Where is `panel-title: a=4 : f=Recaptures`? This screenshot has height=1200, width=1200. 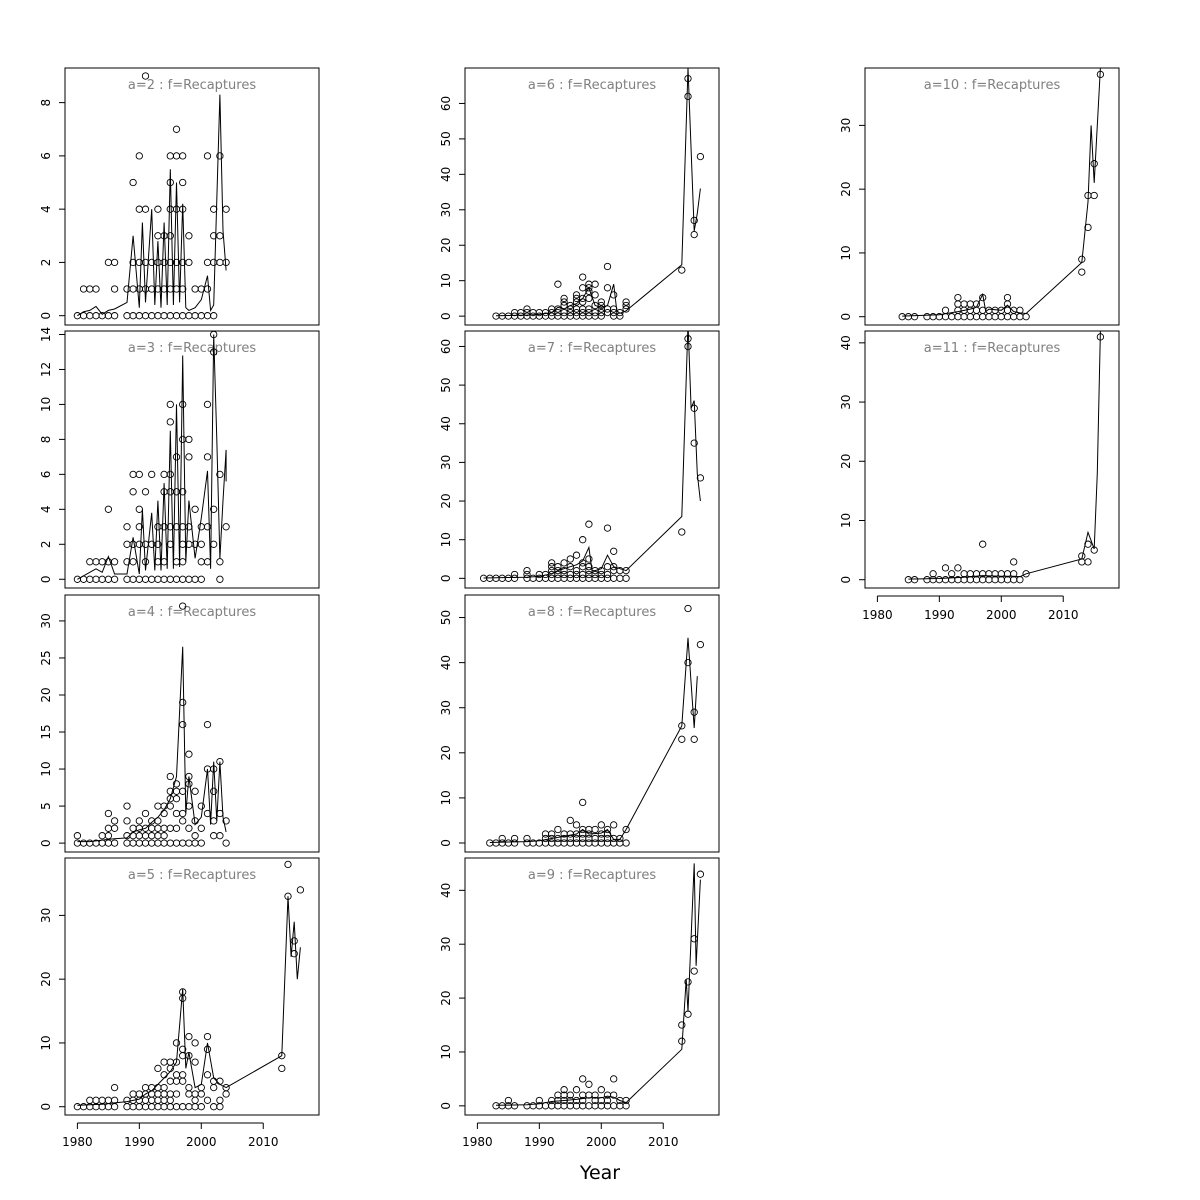
panel-title: a=4 : f=Recaptures is located at coordinates (192, 612).